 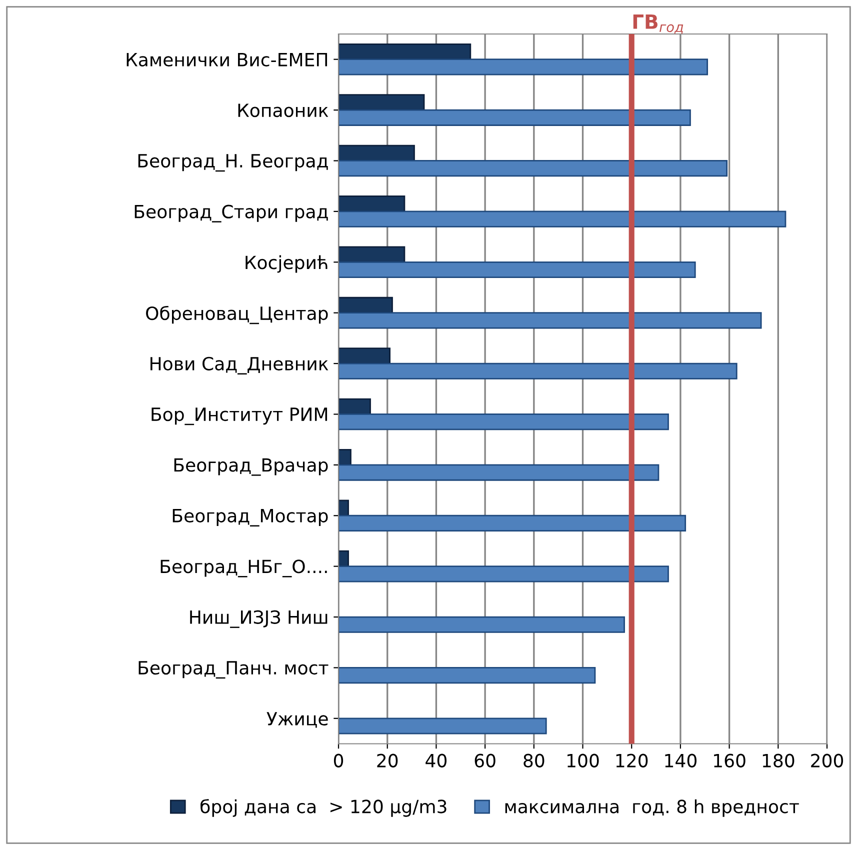 What do you see at coordinates (251, 467) in the screenshot?
I see `y-tick-label: Београд_Врачар` at bounding box center [251, 467].